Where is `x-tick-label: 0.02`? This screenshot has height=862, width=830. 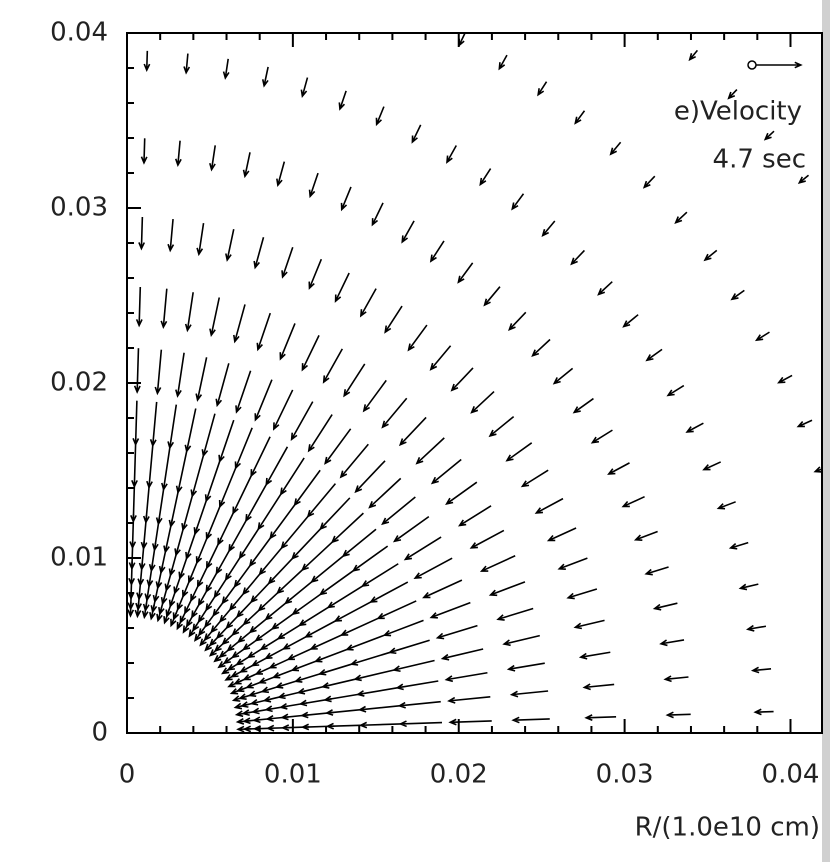 x-tick-label: 0.02 is located at coordinates (459, 775).